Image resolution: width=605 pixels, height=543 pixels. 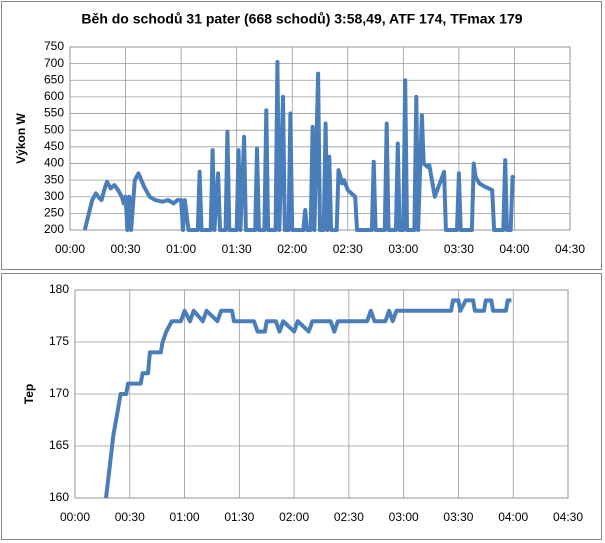 What do you see at coordinates (59, 289) in the screenshot?
I see `y-tick-label: 180` at bounding box center [59, 289].